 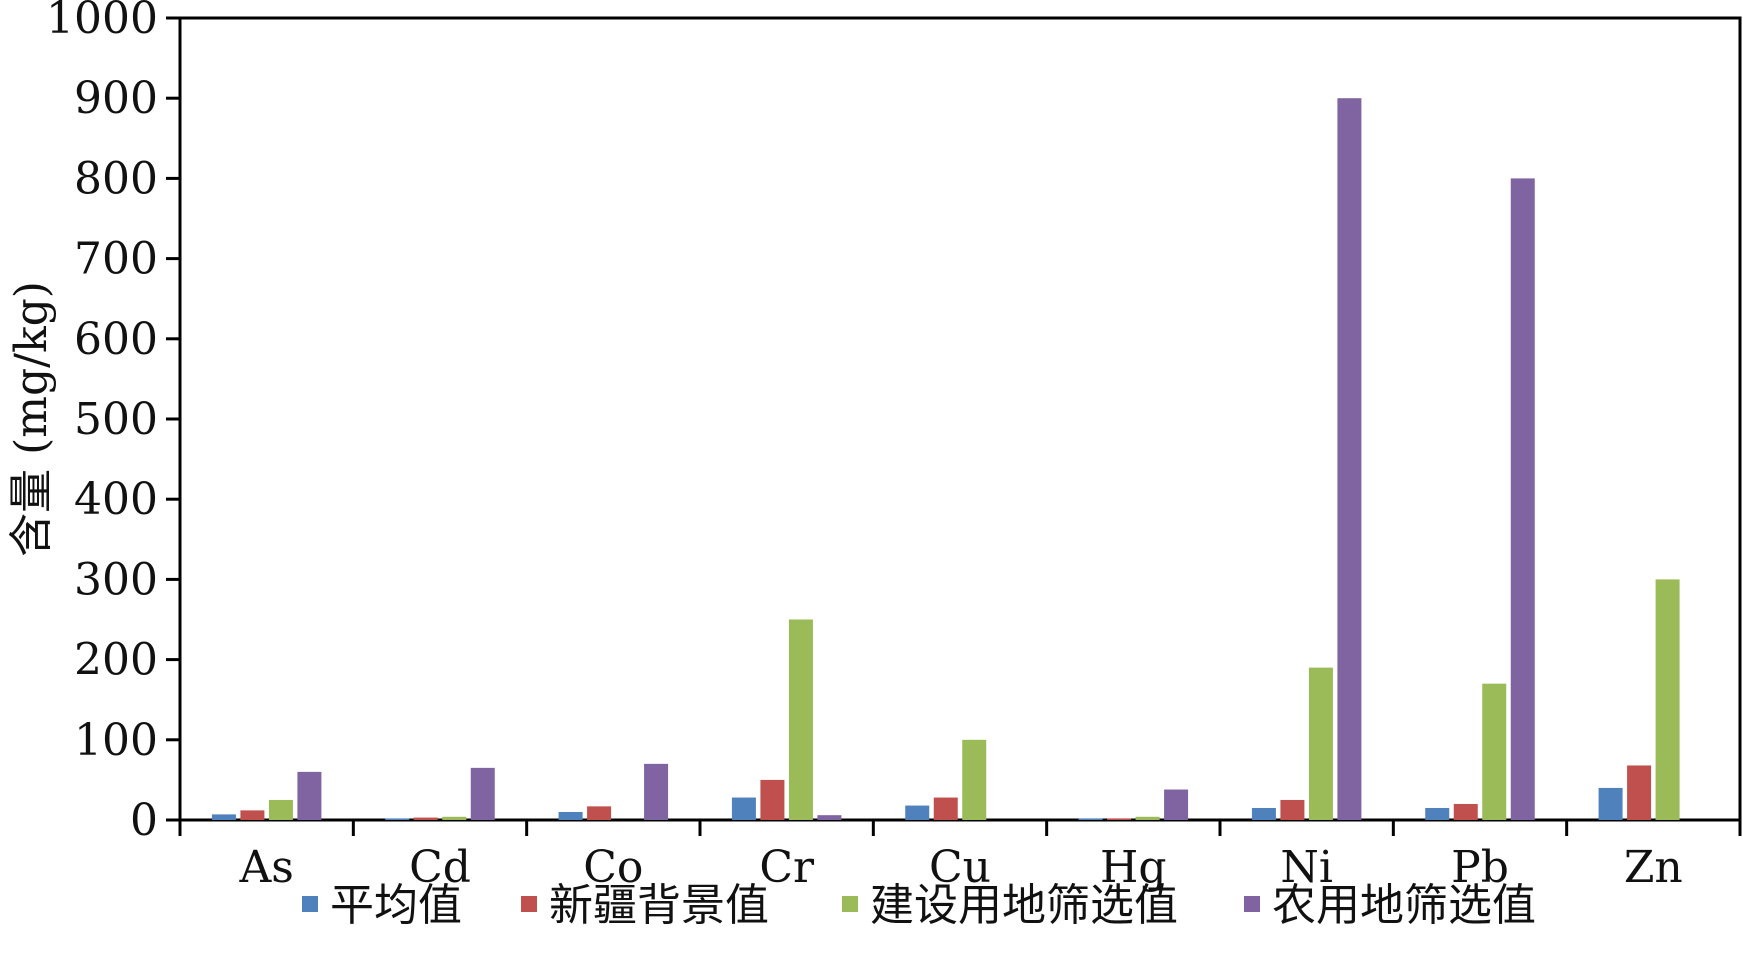 What do you see at coordinates (1653, 867) in the screenshot?
I see `x-tick-label: Zn` at bounding box center [1653, 867].